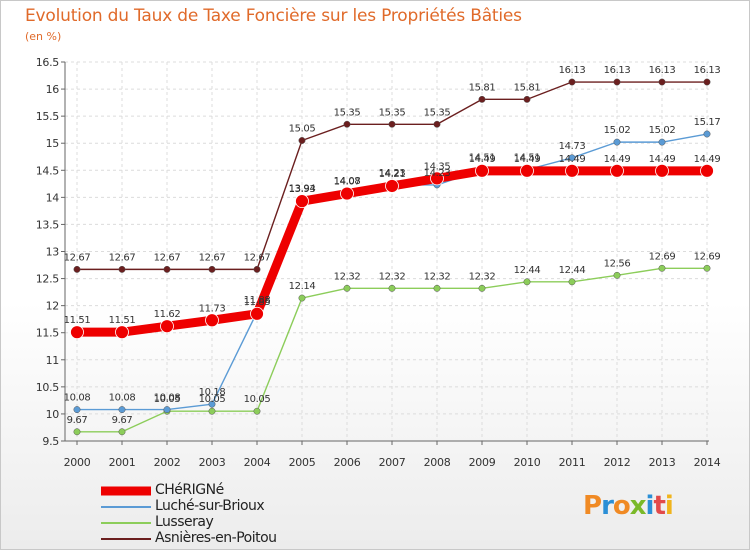  I want to click on x-tick-label: 2012, so click(617, 462).